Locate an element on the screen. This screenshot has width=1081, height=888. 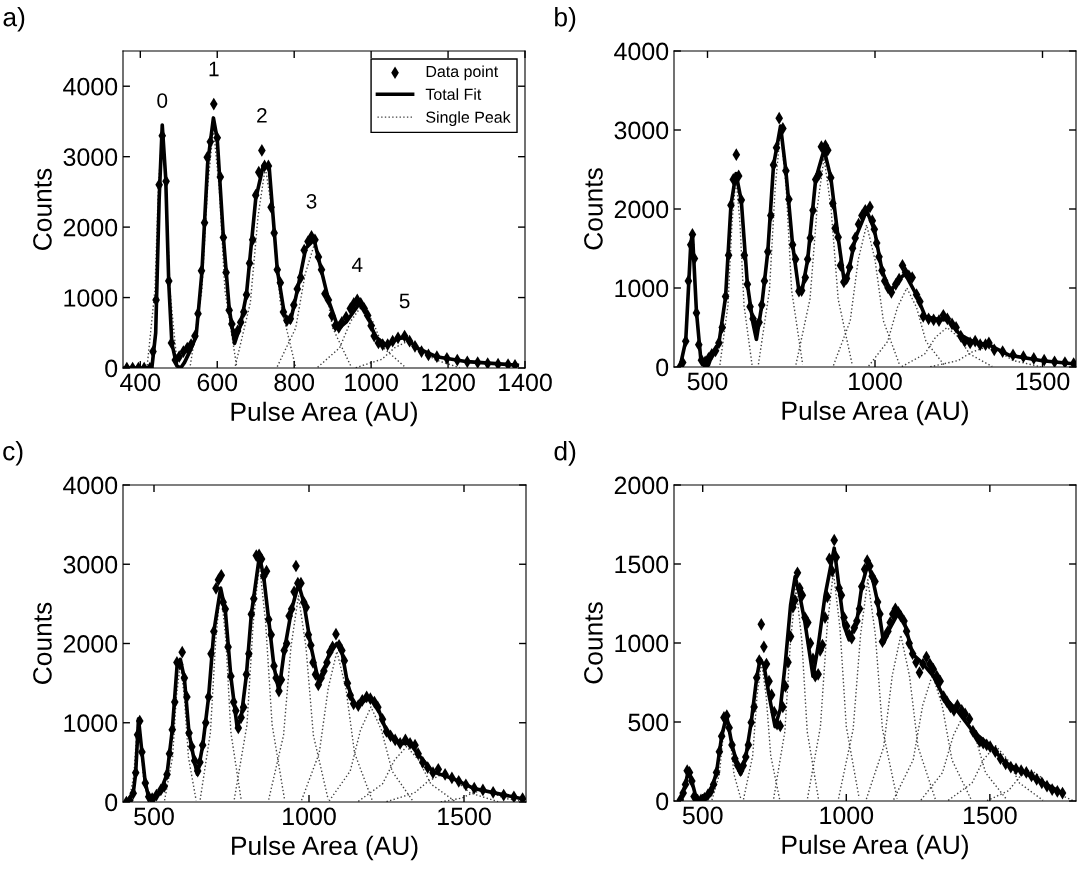
x-tick-label: 1400 is located at coordinates (525, 382).